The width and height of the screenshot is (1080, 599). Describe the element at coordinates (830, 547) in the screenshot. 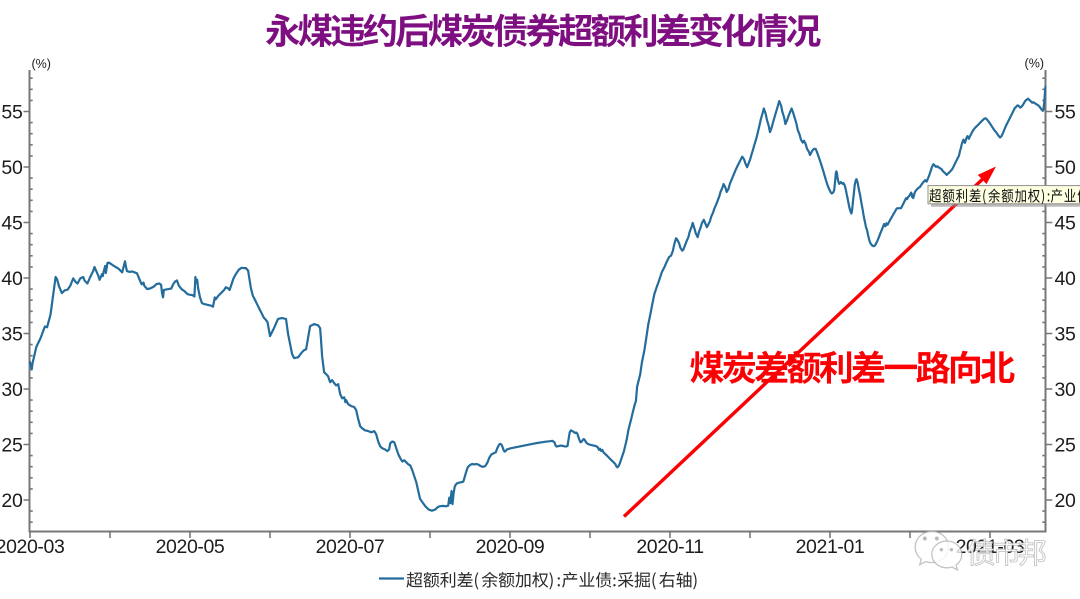

I see `svg-text: 2021-01` at that location.